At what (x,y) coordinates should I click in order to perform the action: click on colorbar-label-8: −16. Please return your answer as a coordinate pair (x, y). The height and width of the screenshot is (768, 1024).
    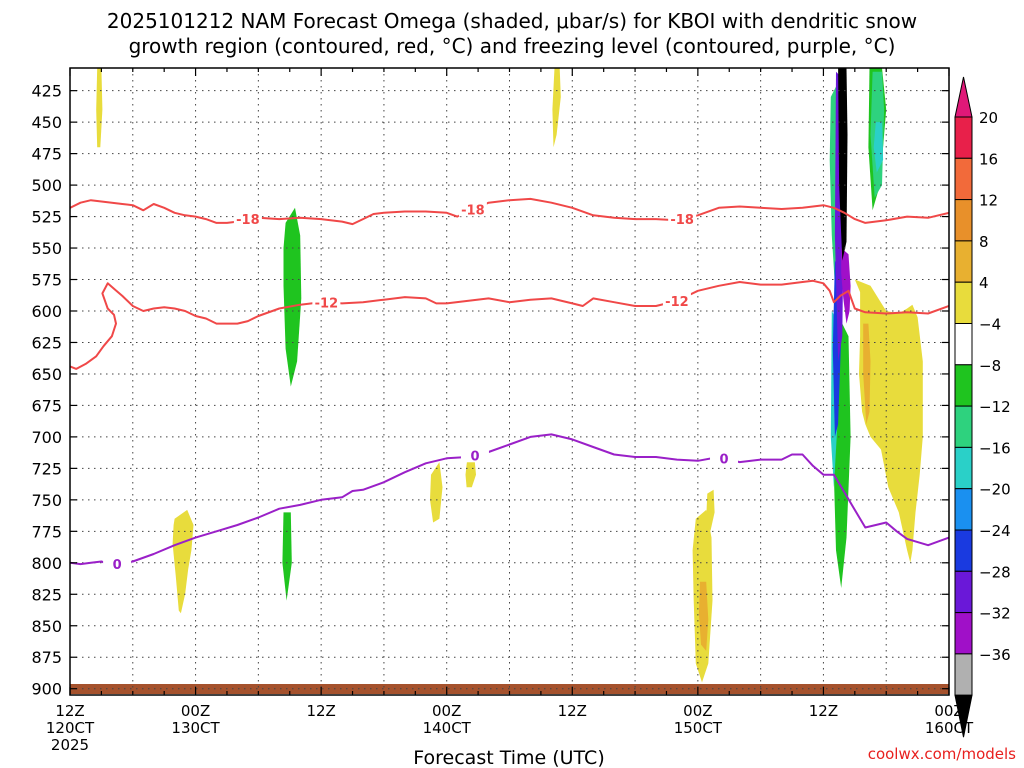
    Looking at the image, I should click on (995, 448).